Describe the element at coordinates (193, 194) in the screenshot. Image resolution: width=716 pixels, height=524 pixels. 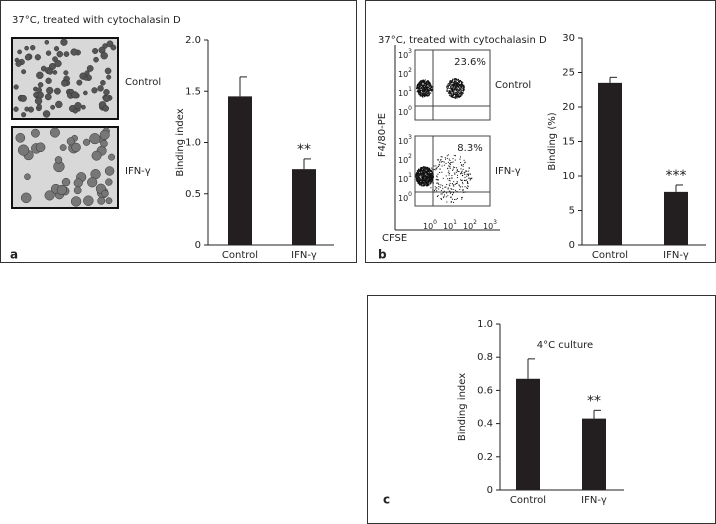
I see `y-tick-label: 0.5` at that location.